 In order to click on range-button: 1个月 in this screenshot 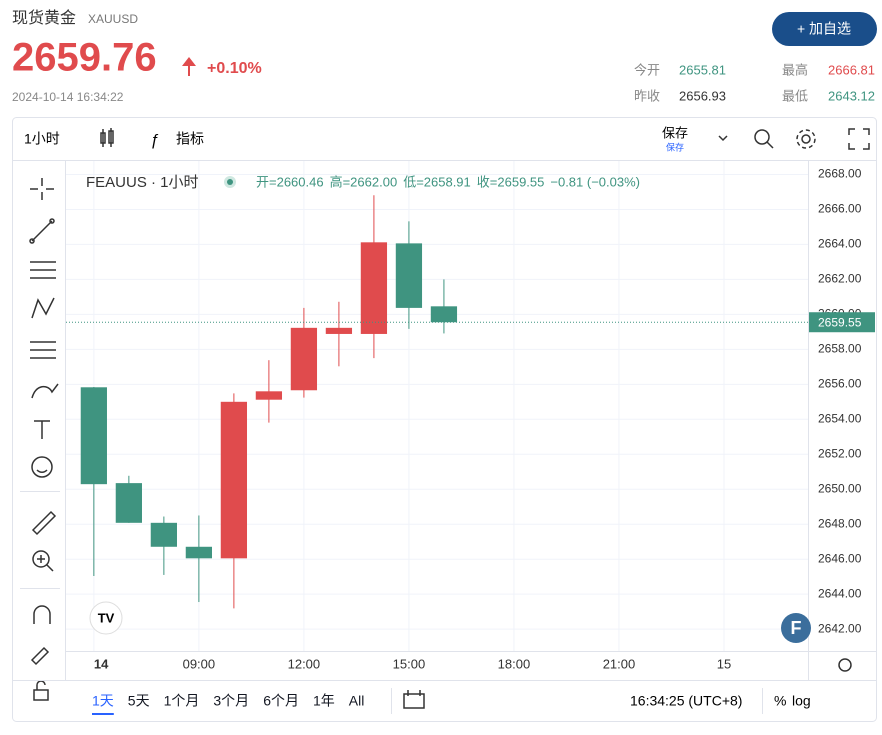, I will do `click(182, 701)`.